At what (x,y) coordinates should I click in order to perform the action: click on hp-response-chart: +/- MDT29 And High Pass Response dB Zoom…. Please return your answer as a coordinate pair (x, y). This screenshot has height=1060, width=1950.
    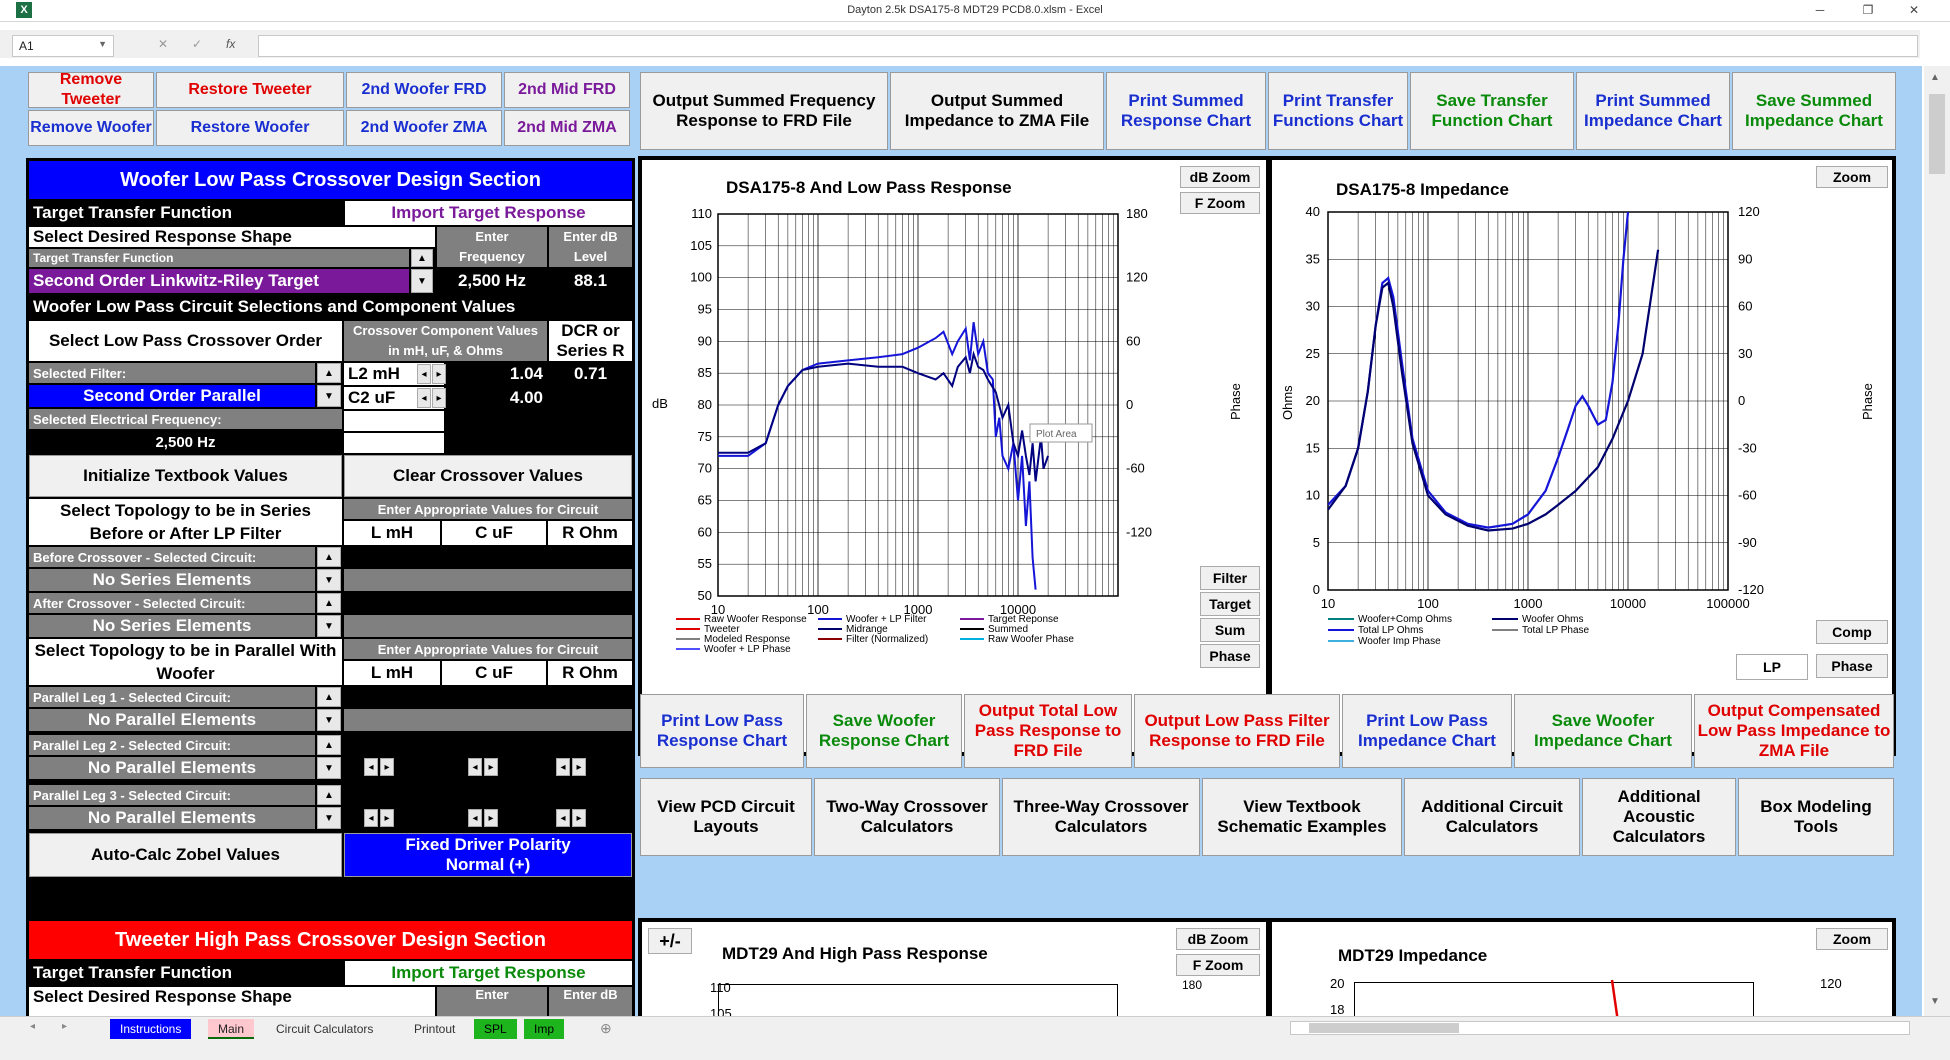
    Looking at the image, I should click on (954, 981).